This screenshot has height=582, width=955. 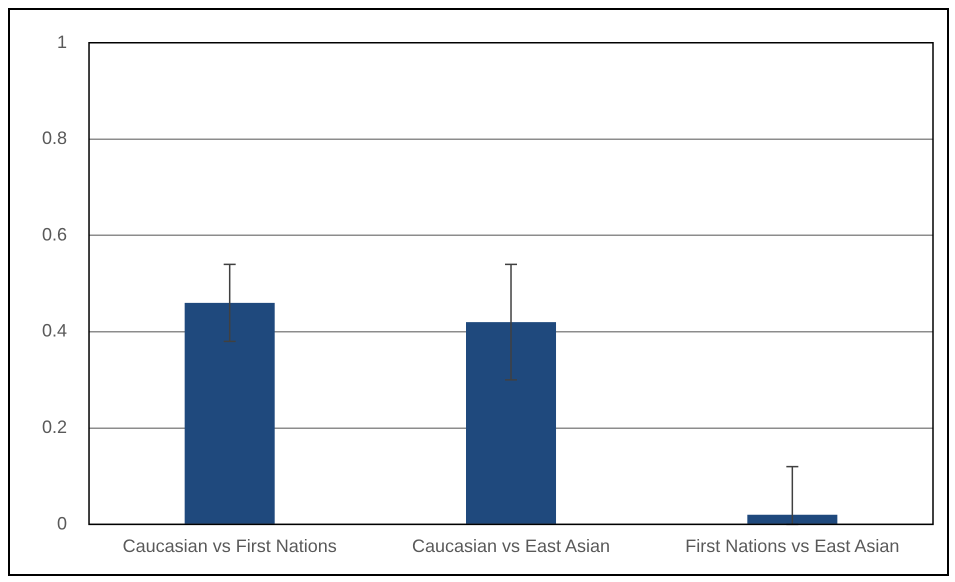 I want to click on y-tick-label: 0.8, so click(x=55, y=138).